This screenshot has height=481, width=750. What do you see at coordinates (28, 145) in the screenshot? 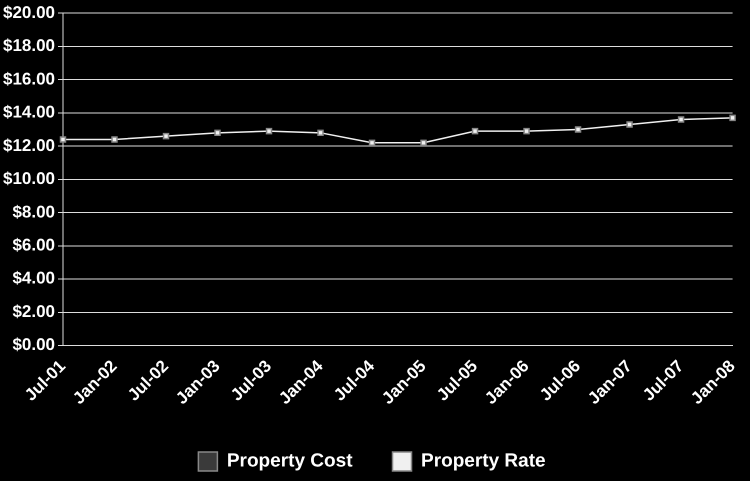
I see `y-tick-label: $12.00` at bounding box center [28, 145].